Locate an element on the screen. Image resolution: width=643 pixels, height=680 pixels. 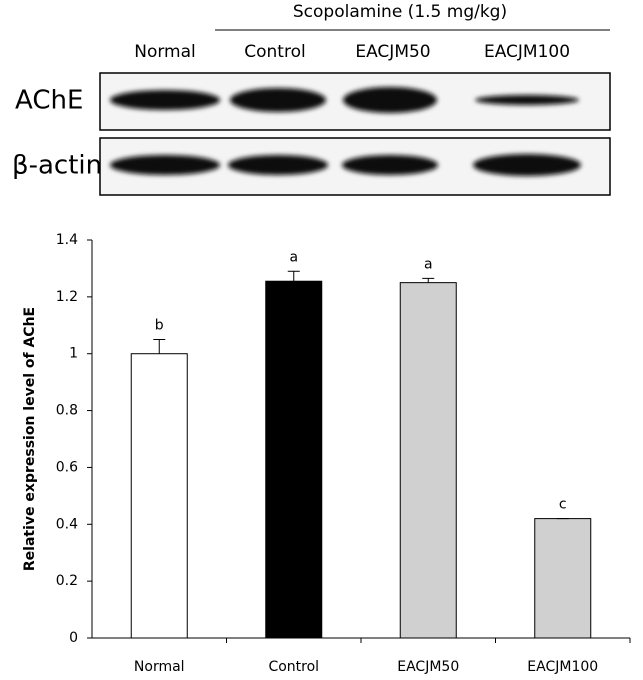
blot-bands is located at coordinates (345, 131).